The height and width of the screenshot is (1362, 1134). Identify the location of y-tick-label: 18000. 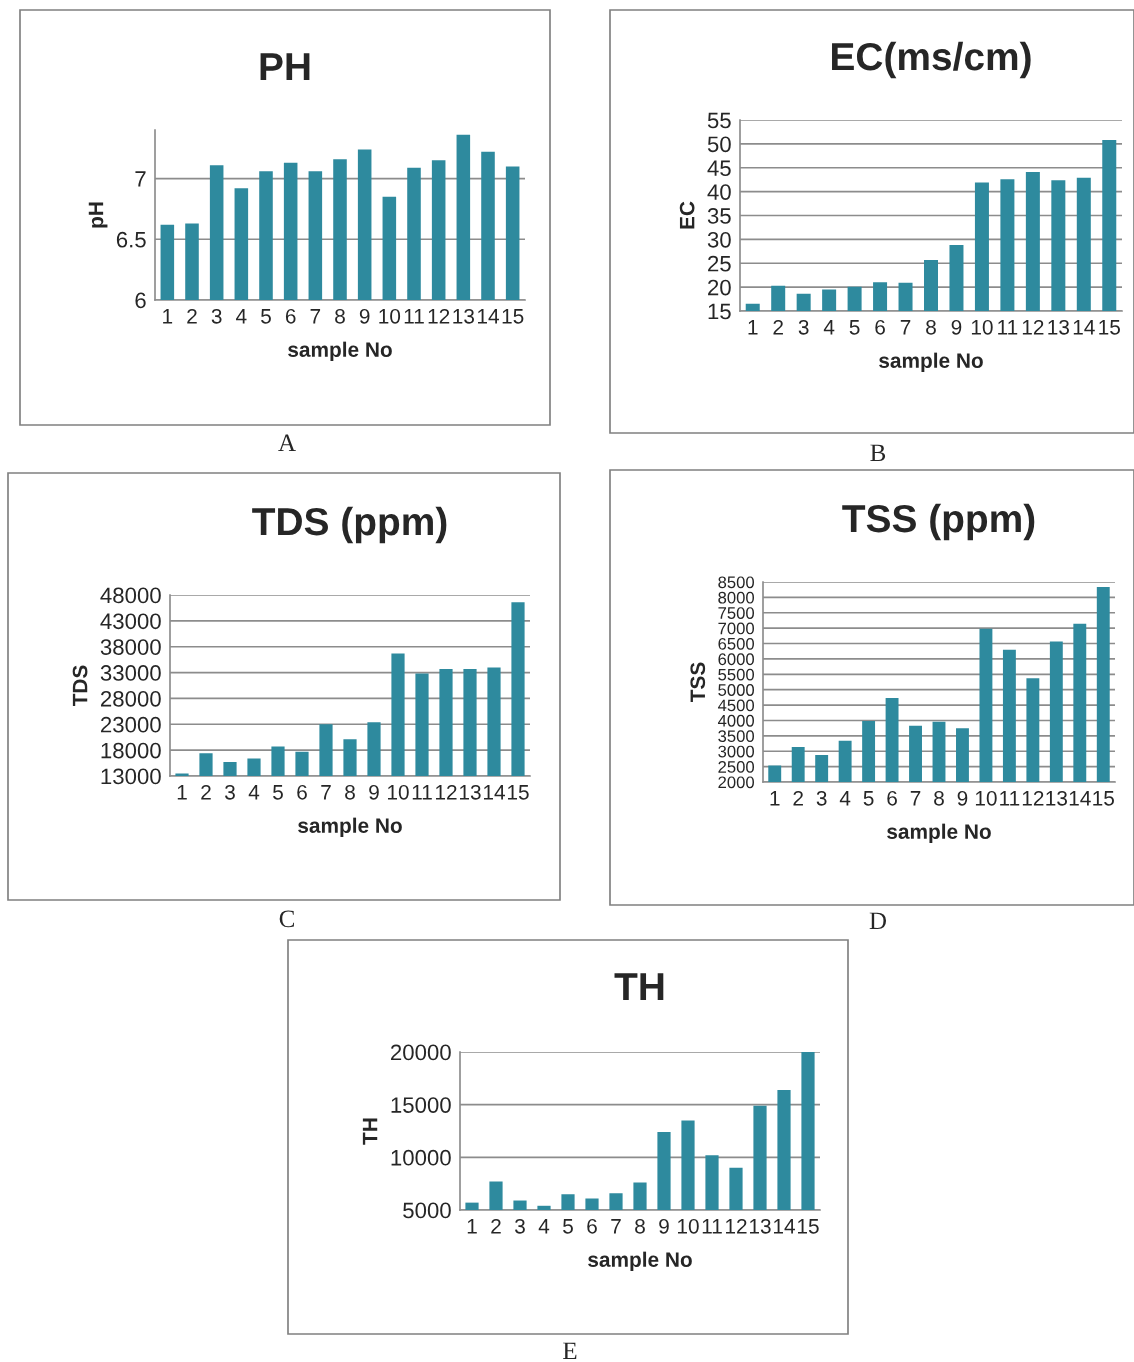
(131, 750).